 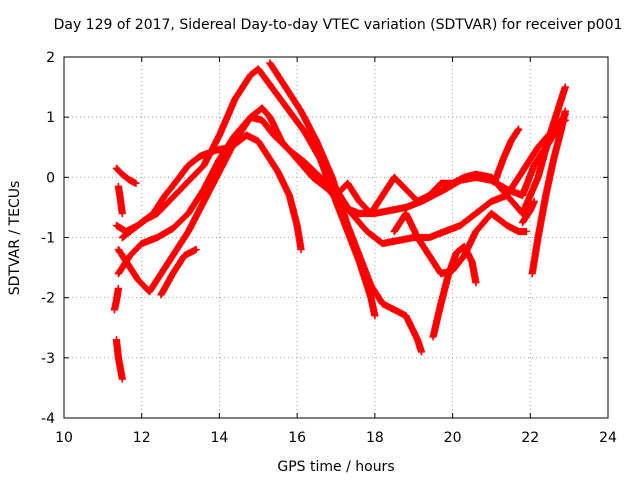 What do you see at coordinates (48, 239) in the screenshot?
I see `y-tick-label: -1` at bounding box center [48, 239].